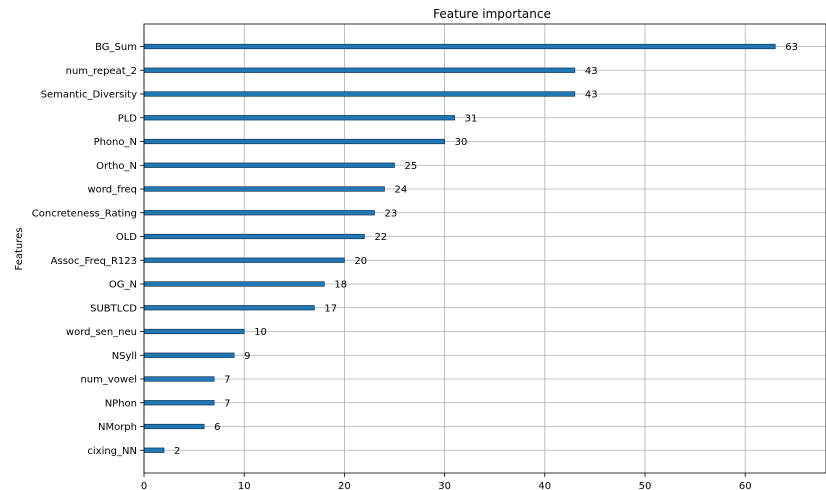  Describe the element at coordinates (117, 427) in the screenshot. I see `y-tick-label: NMorph` at that location.